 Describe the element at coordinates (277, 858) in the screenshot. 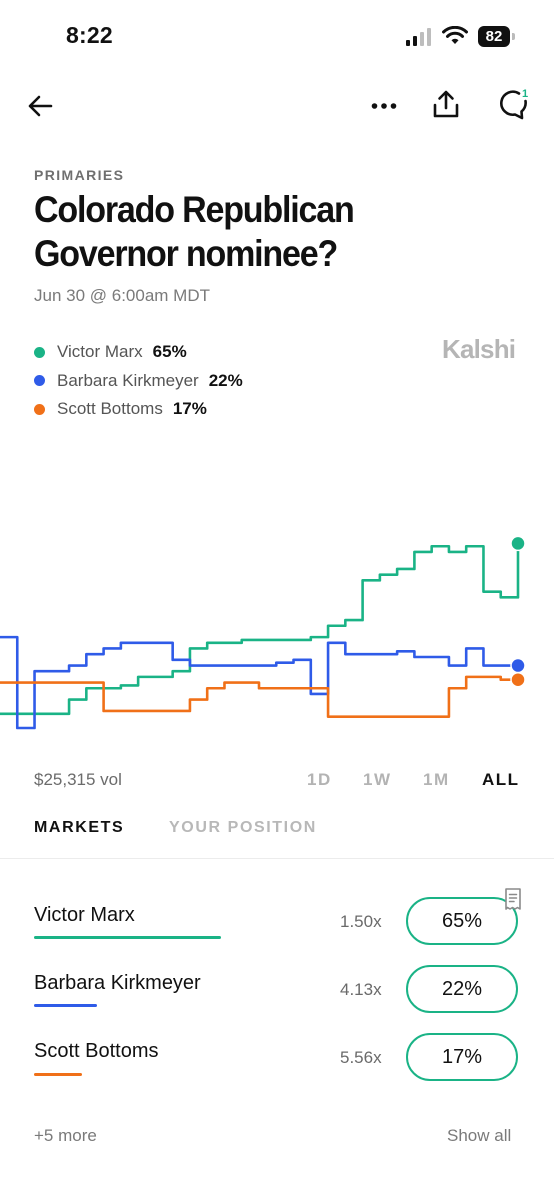

I see `tabs-divider` at that location.